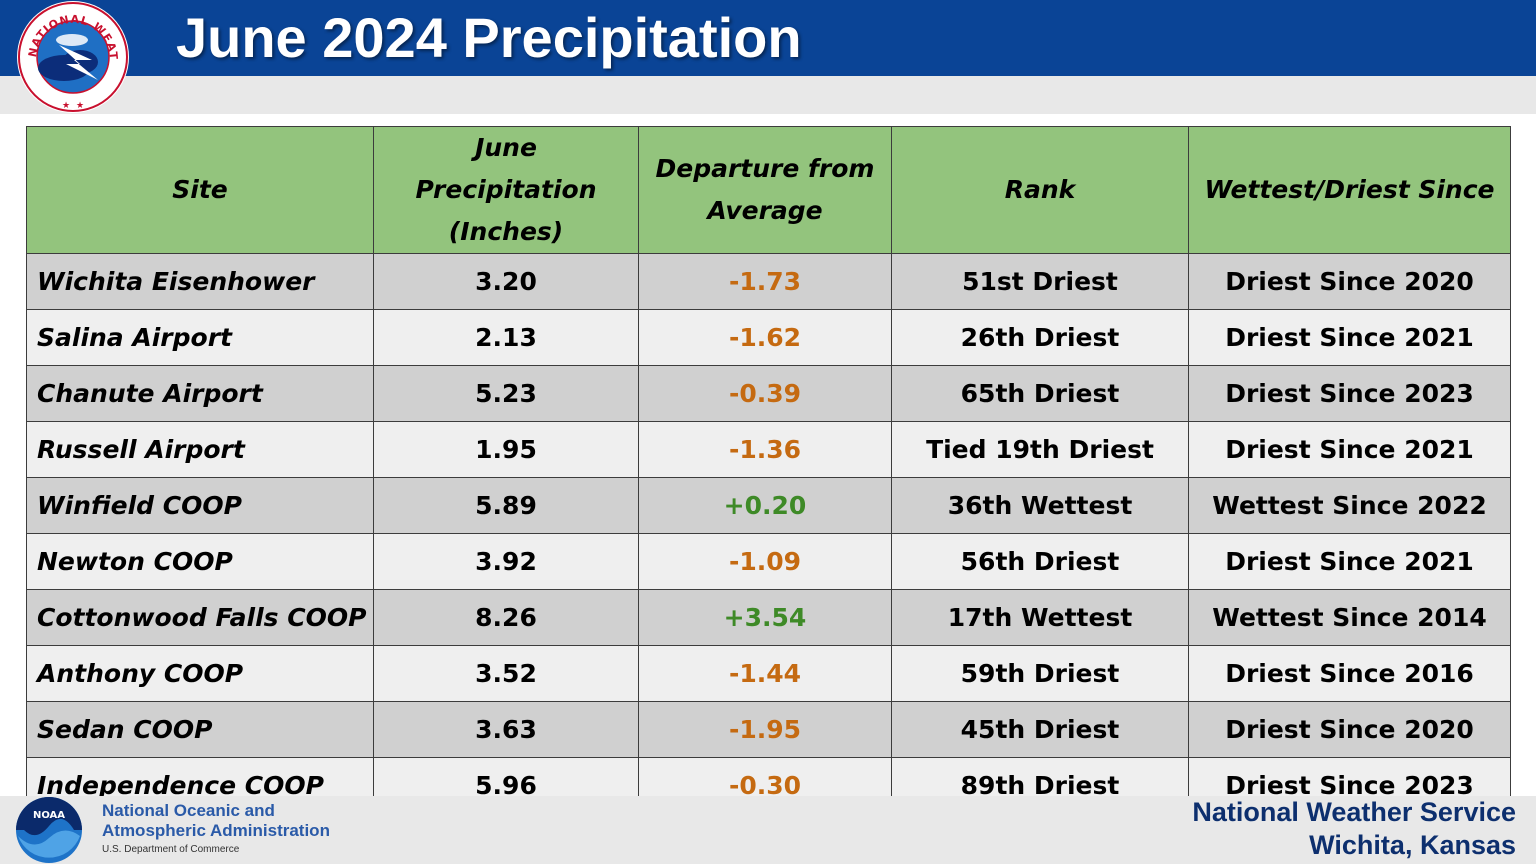 This screenshot has height=864, width=1536. What do you see at coordinates (765, 561) in the screenshot?
I see `departure-cell: -1.09` at bounding box center [765, 561].